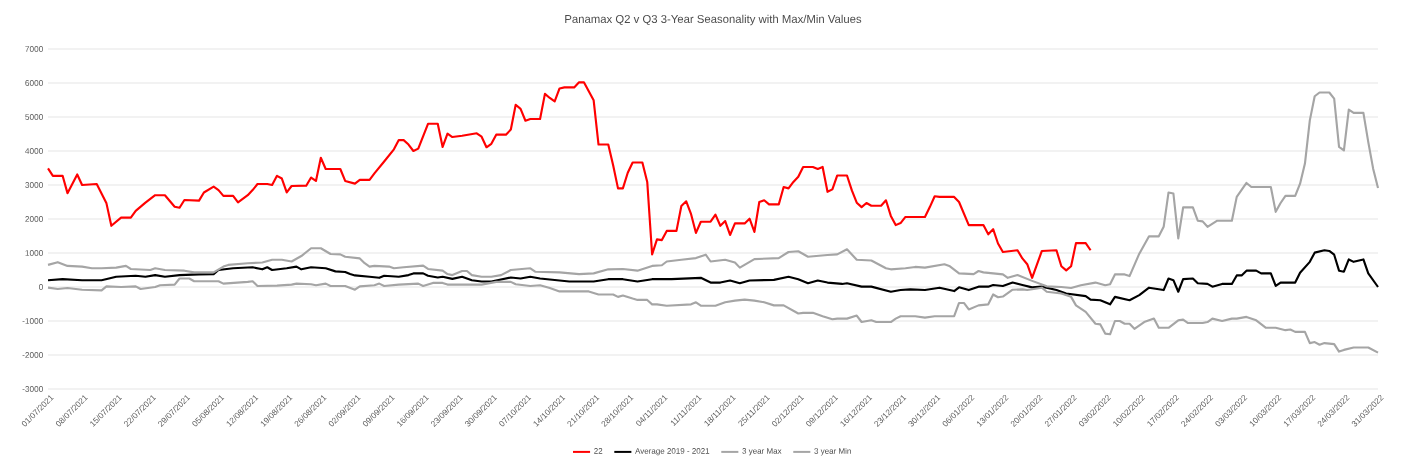 The width and height of the screenshot is (1401, 464). I want to click on y-tick-label: -2000, so click(32, 355).